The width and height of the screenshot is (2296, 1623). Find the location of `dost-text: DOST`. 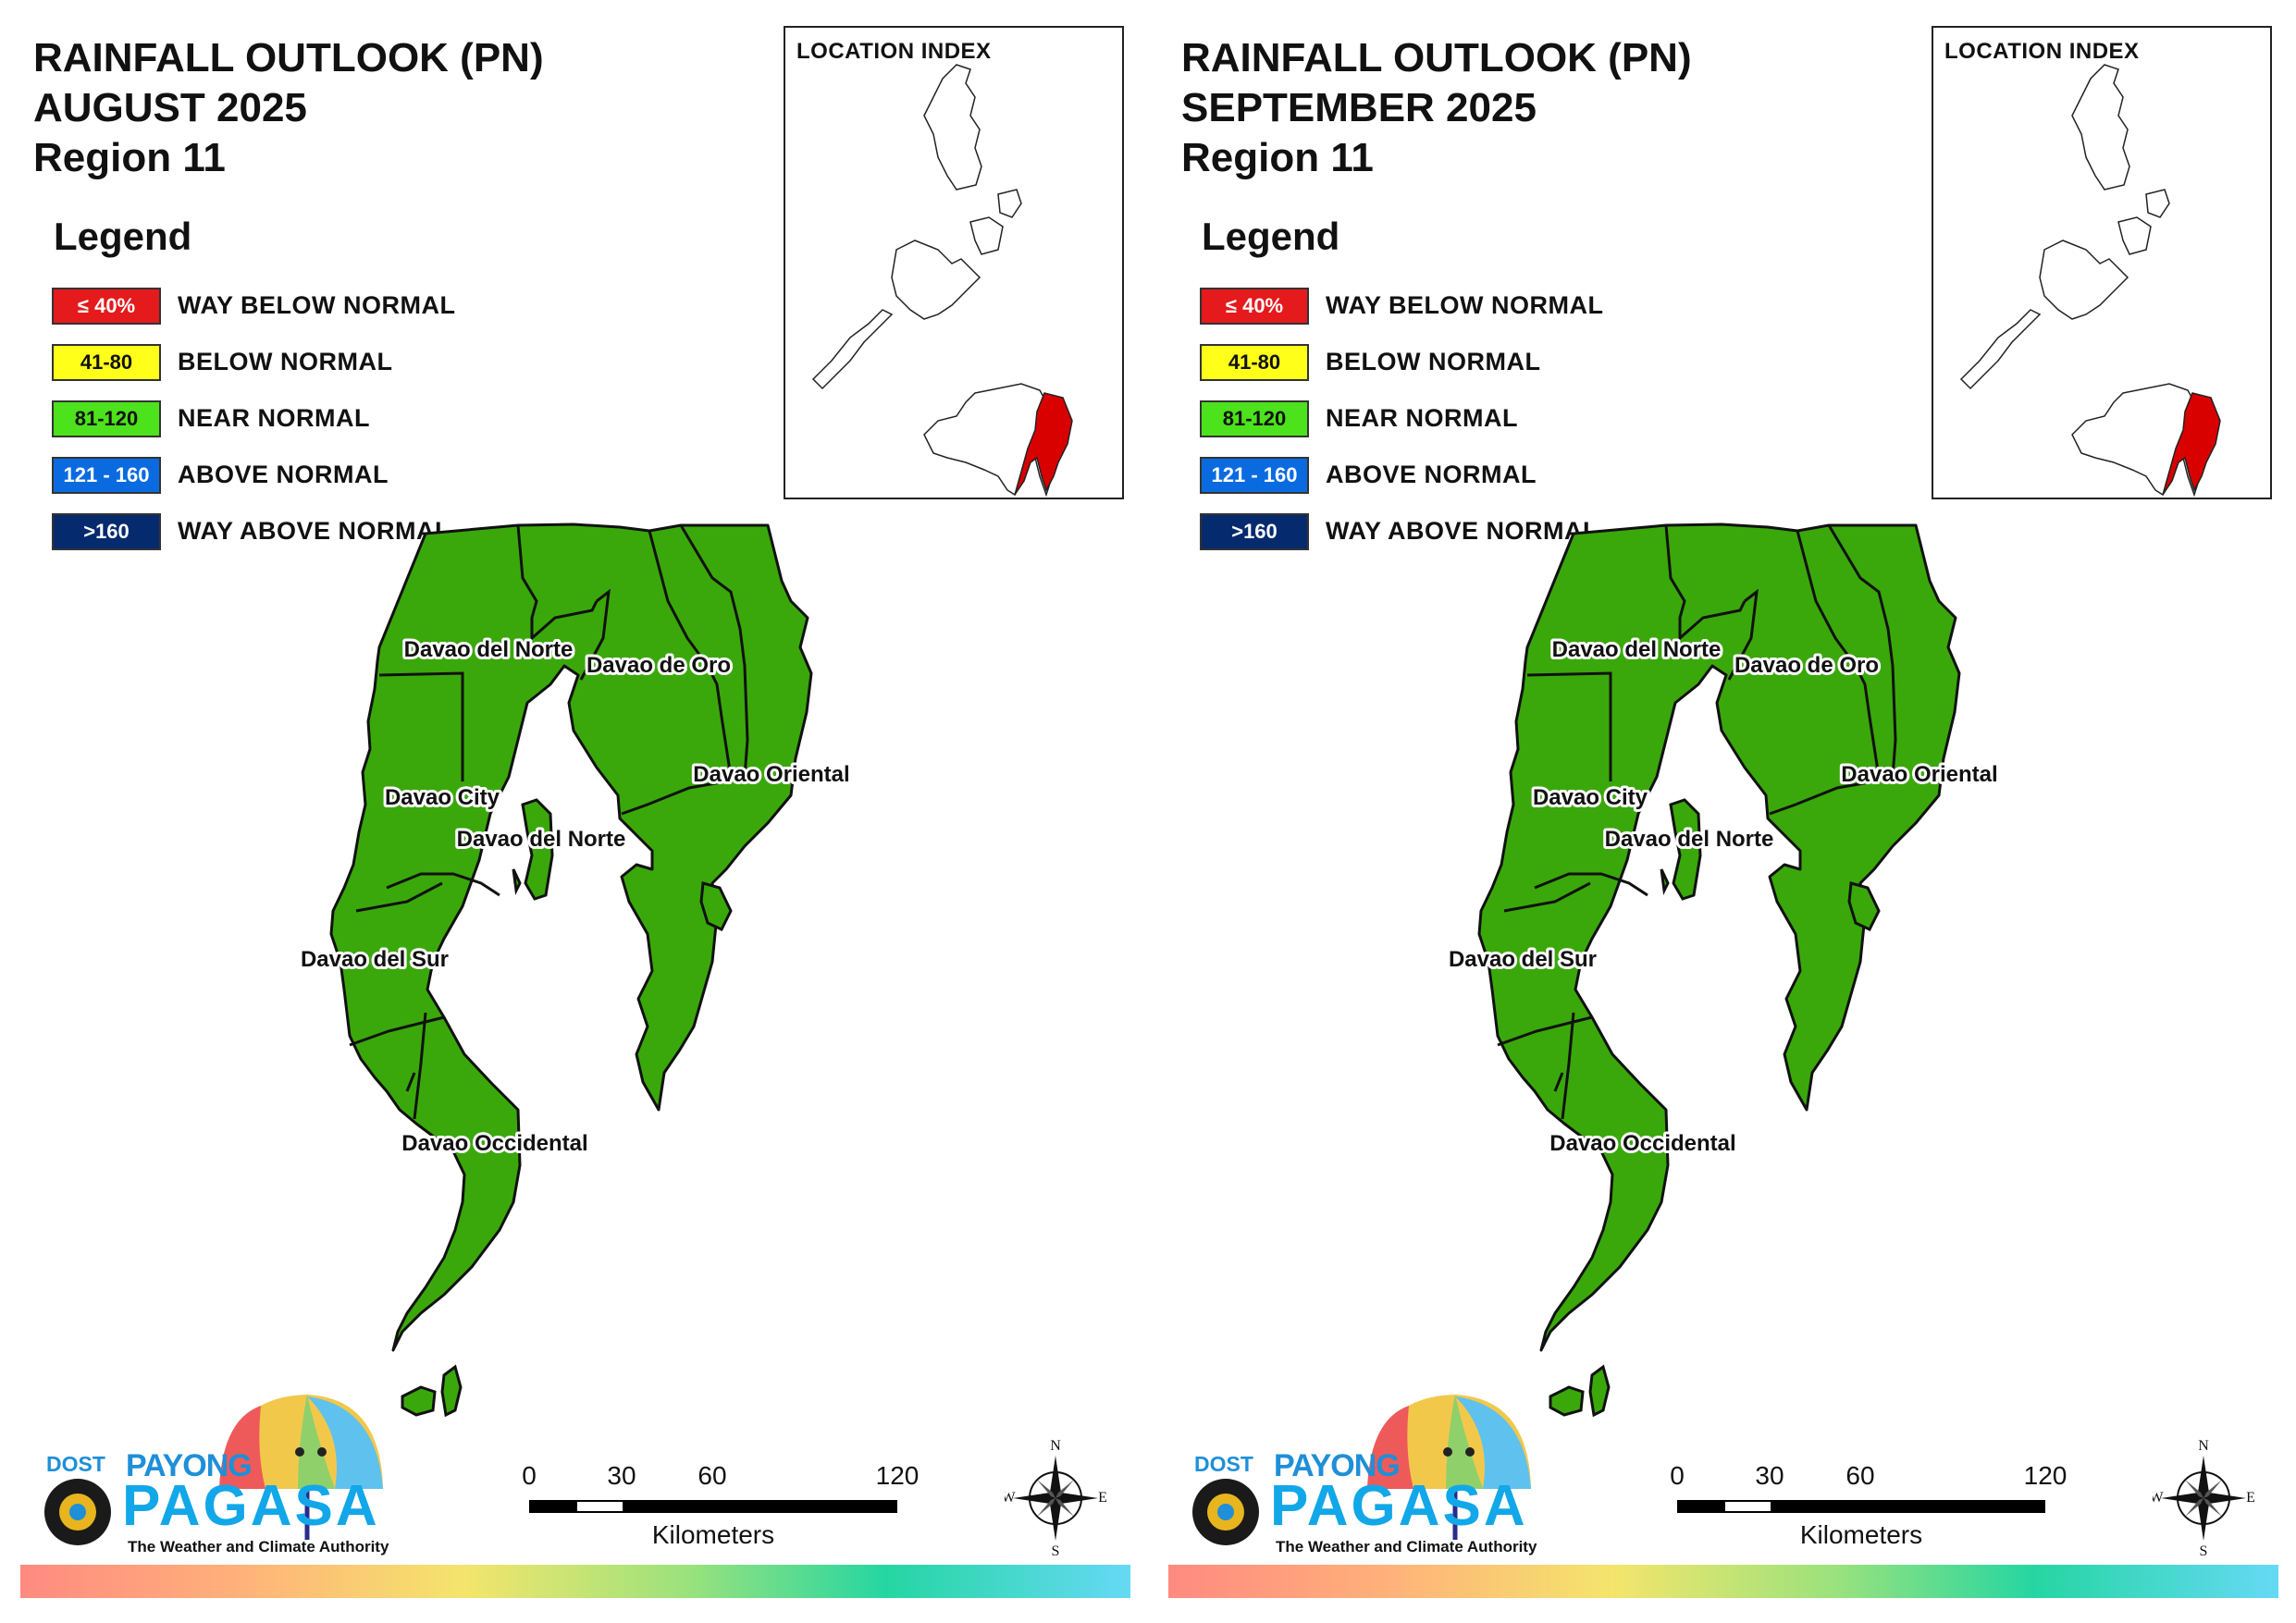

dost-text: DOST is located at coordinates (75, 1464).